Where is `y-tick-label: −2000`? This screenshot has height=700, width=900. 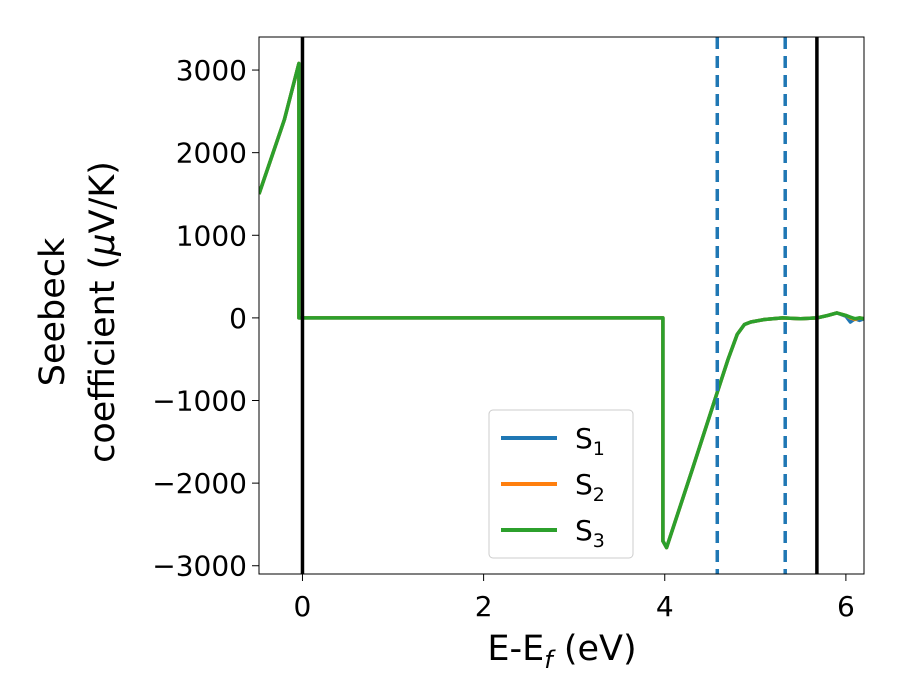 y-tick-label: −2000 is located at coordinates (199, 483).